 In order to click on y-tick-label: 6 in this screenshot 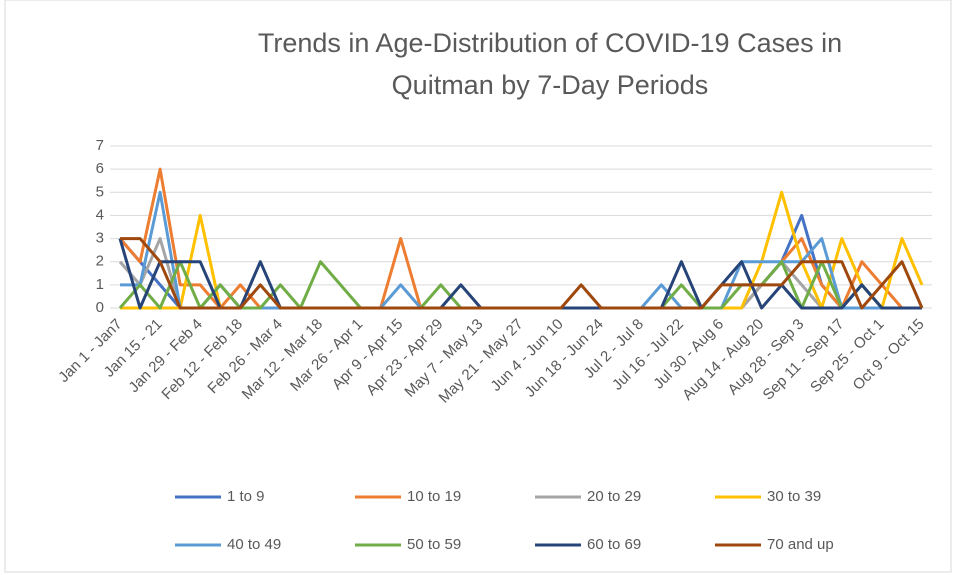, I will do `click(100, 168)`.